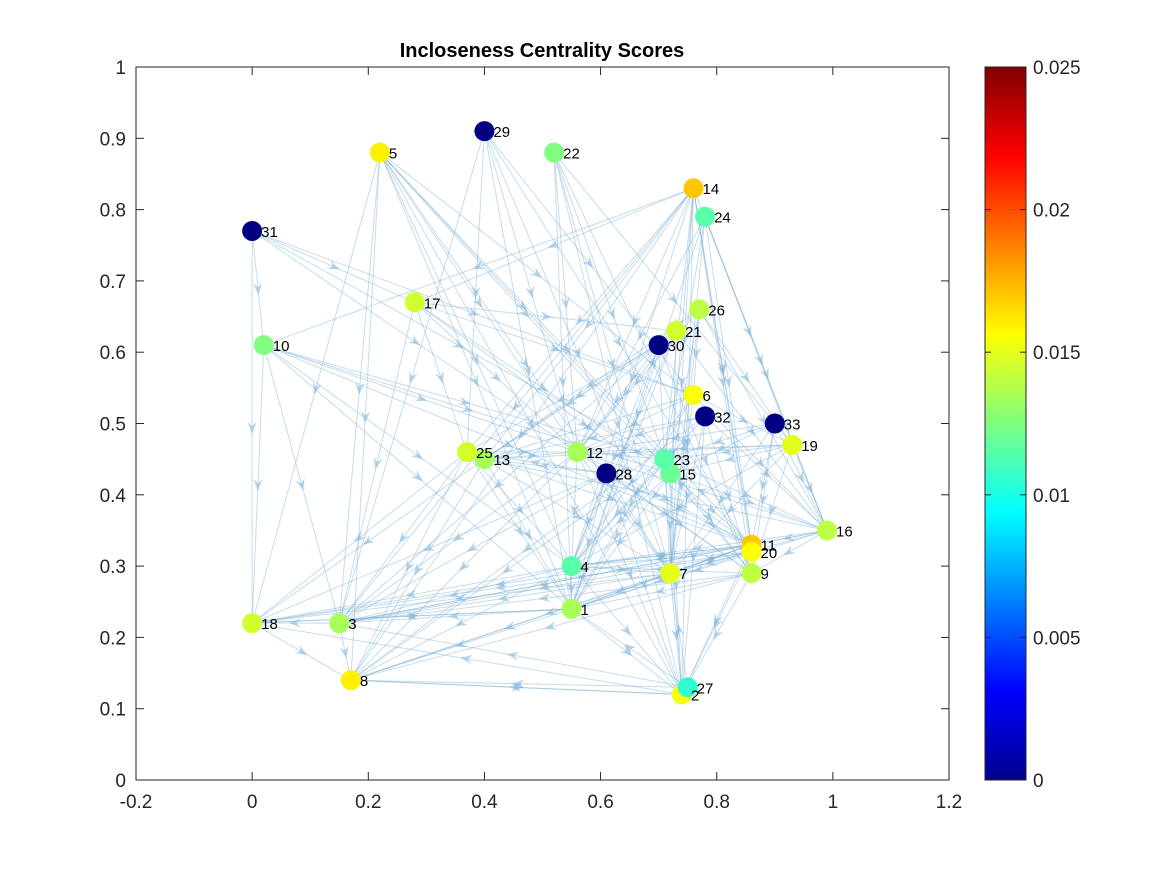 This screenshot has height=875, width=1167. What do you see at coordinates (1038, 781) in the screenshot?
I see `colorbar-tick-label: 0` at bounding box center [1038, 781].